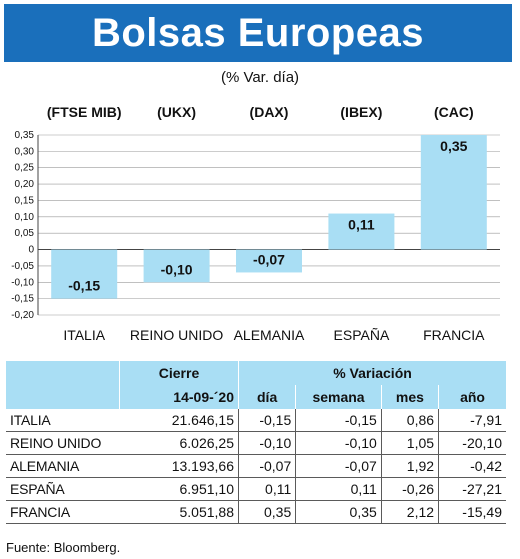 The width and height of the screenshot is (520, 559). Describe the element at coordinates (25, 135) in the screenshot. I see `y-tick-label: 0,35` at that location.